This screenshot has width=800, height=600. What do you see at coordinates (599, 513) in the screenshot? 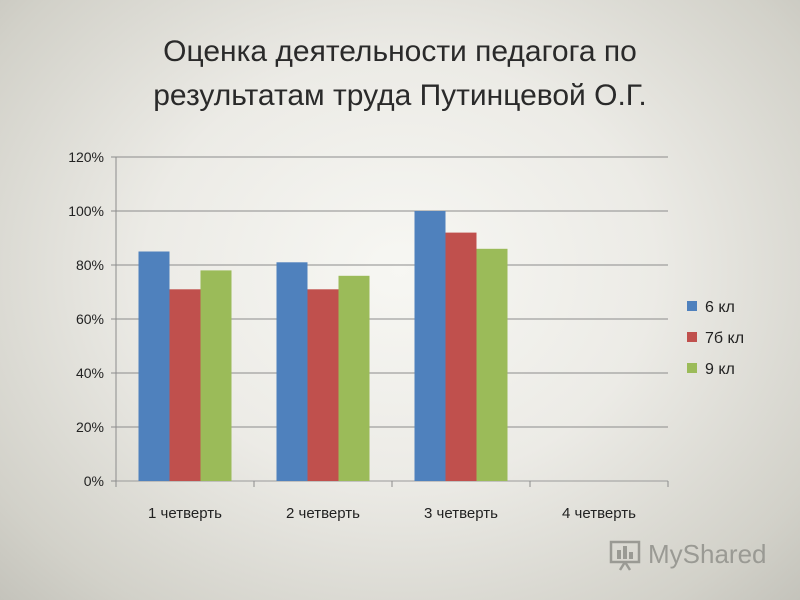
I see `category-label: 4 четверть` at bounding box center [599, 513].